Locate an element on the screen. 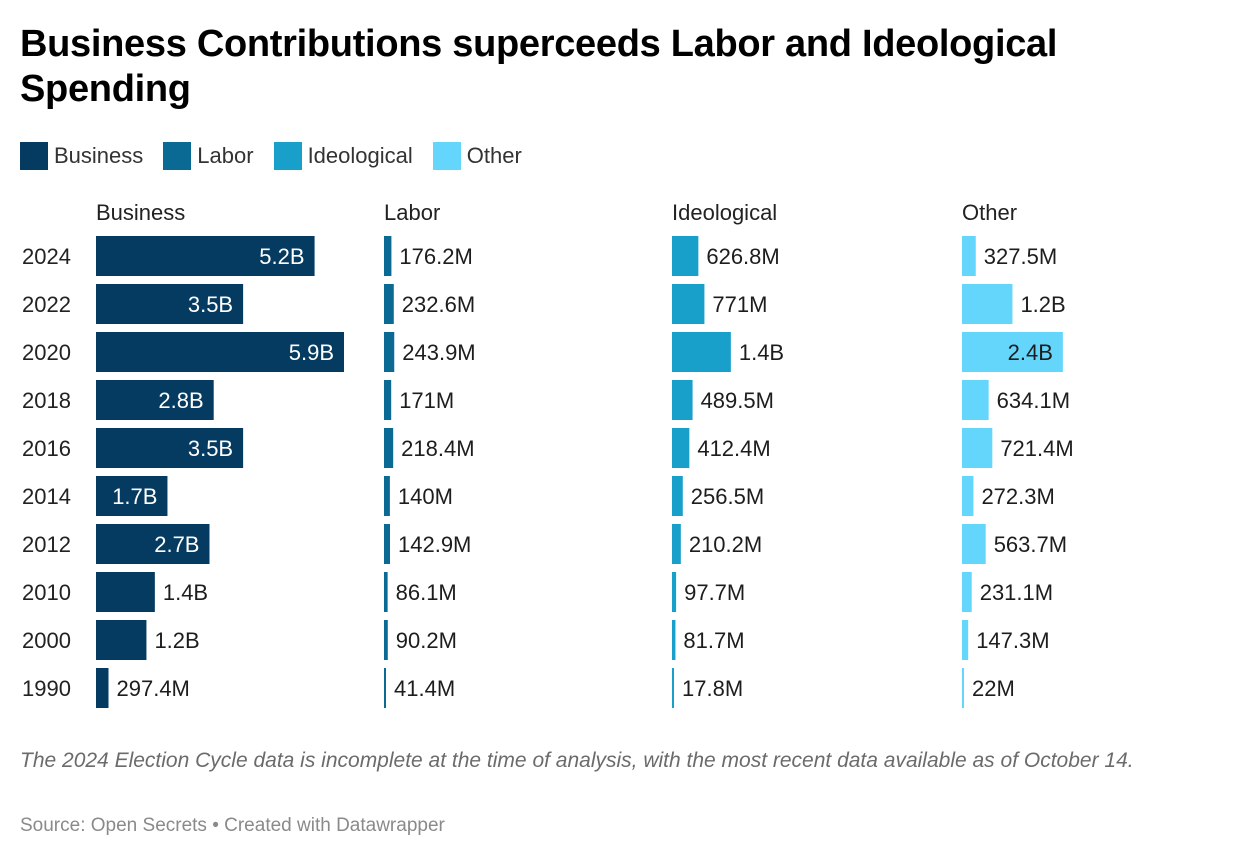  bar-other-2016 is located at coordinates (977, 448).